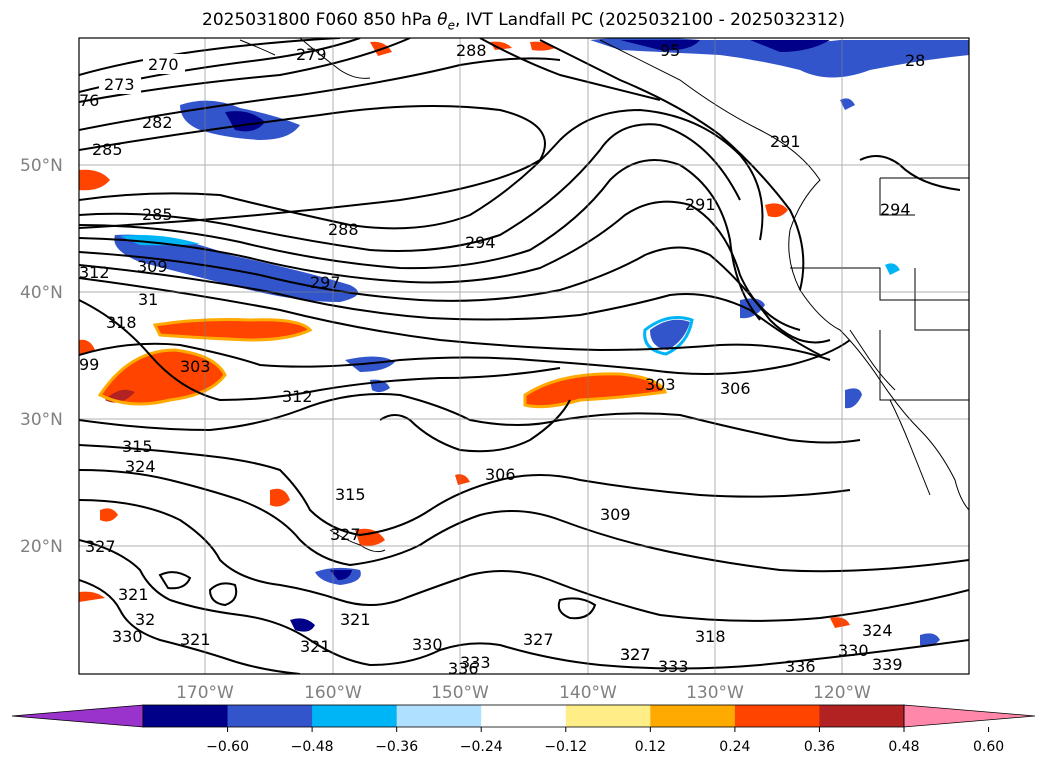 This screenshot has height=767, width=1047. What do you see at coordinates (89, 364) in the screenshot?
I see `contour-label: 99` at bounding box center [89, 364].